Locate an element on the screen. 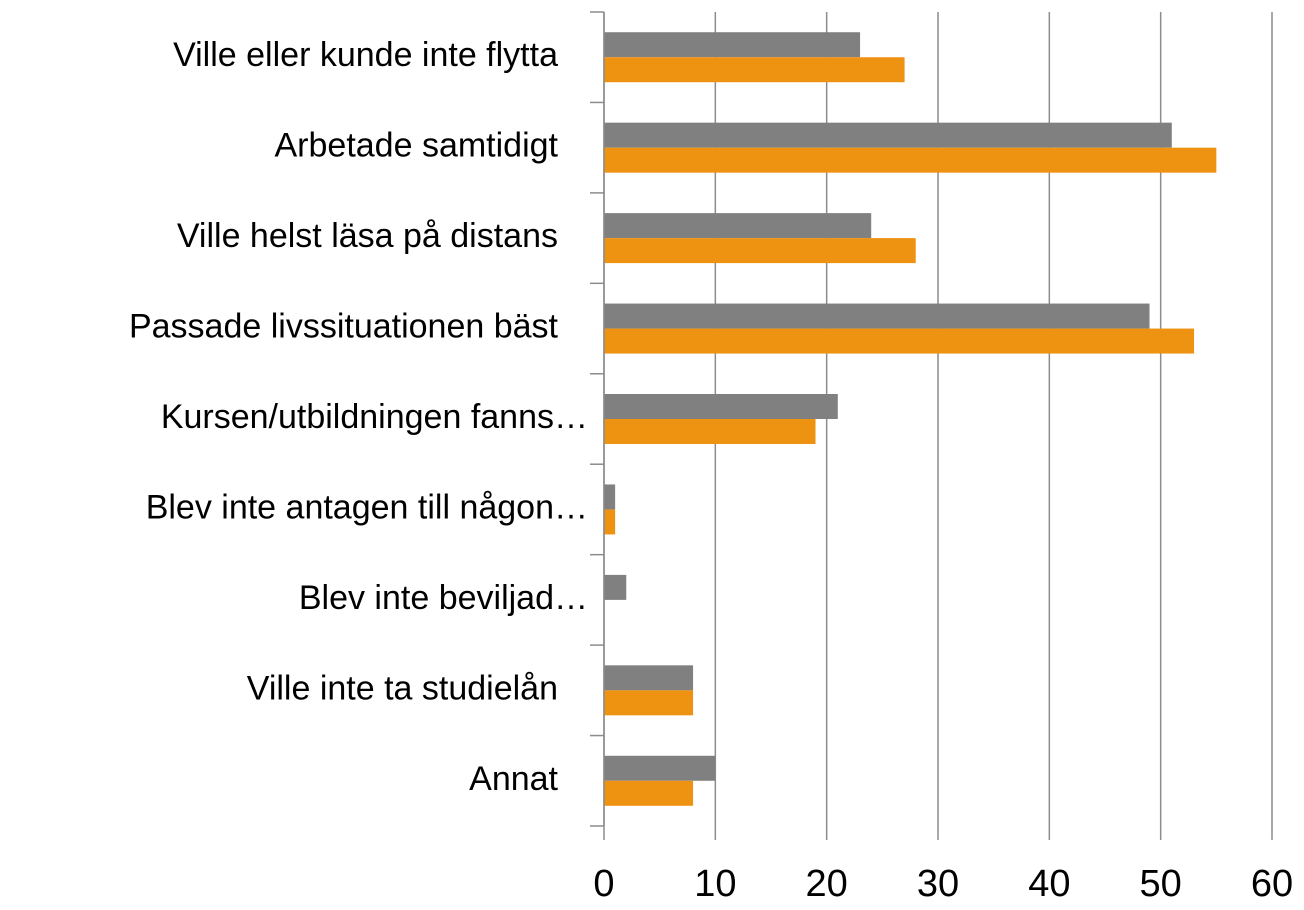 The image size is (1304, 910). x-tick-label: 10 is located at coordinates (715, 884).